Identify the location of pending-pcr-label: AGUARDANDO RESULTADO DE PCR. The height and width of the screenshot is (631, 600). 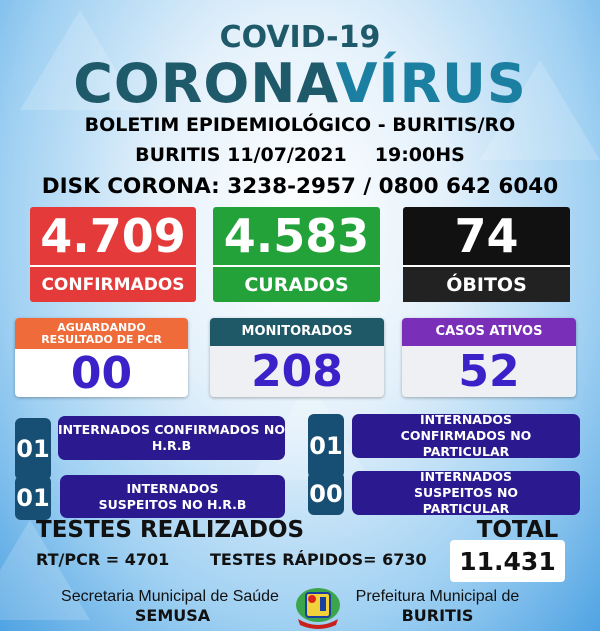
(101, 333).